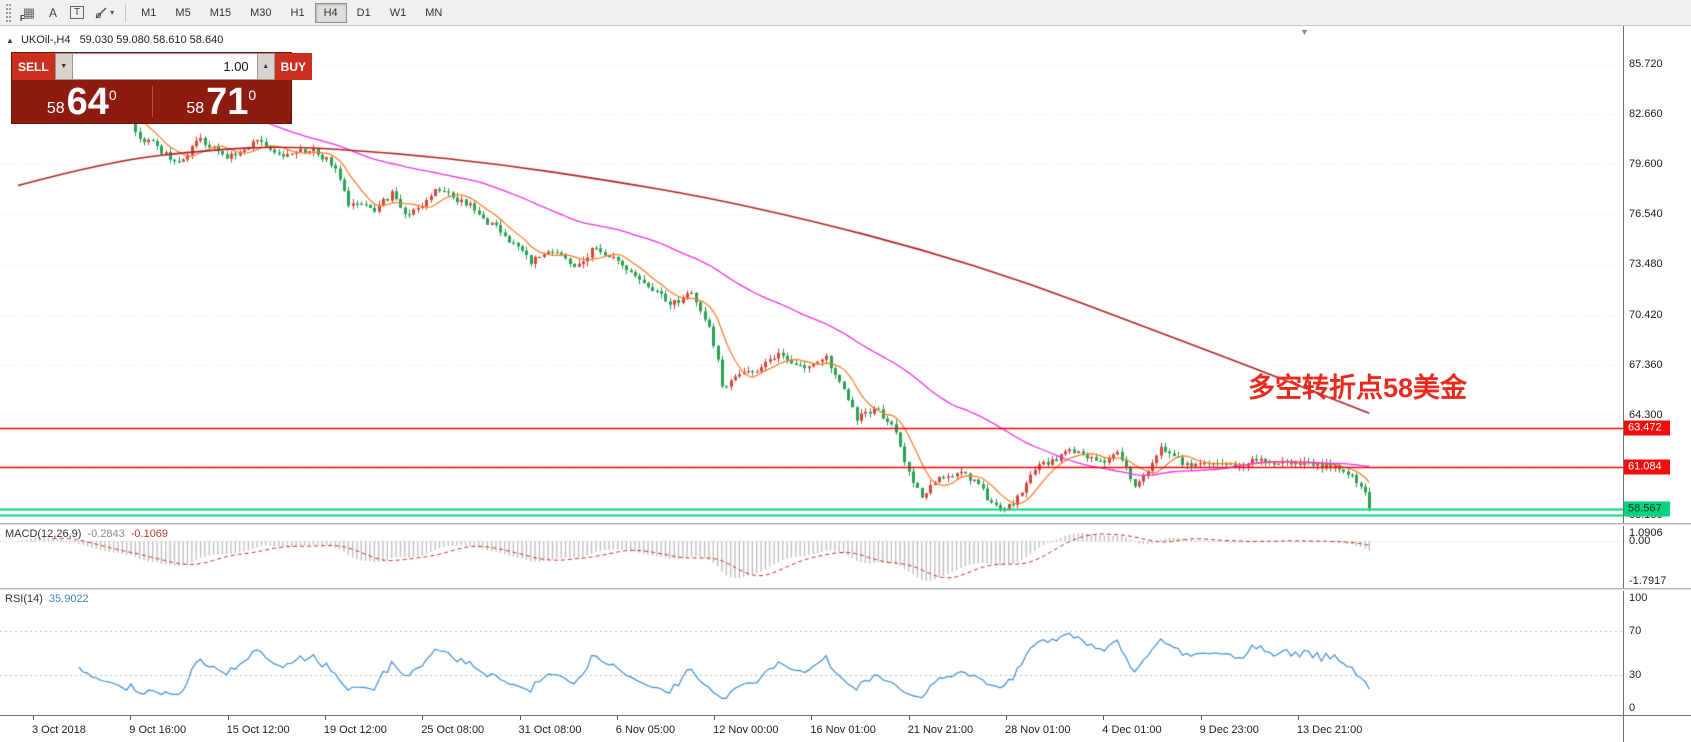 The height and width of the screenshot is (742, 1691). I want to click on timeframe-w1-button: W1, so click(398, 13).